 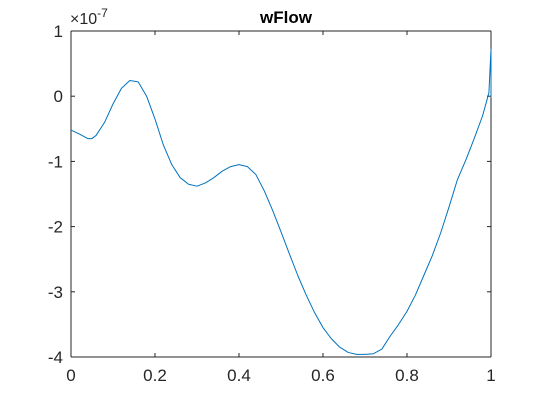 What do you see at coordinates (323, 375) in the screenshot?
I see `x-tick-label: 0.6` at bounding box center [323, 375].